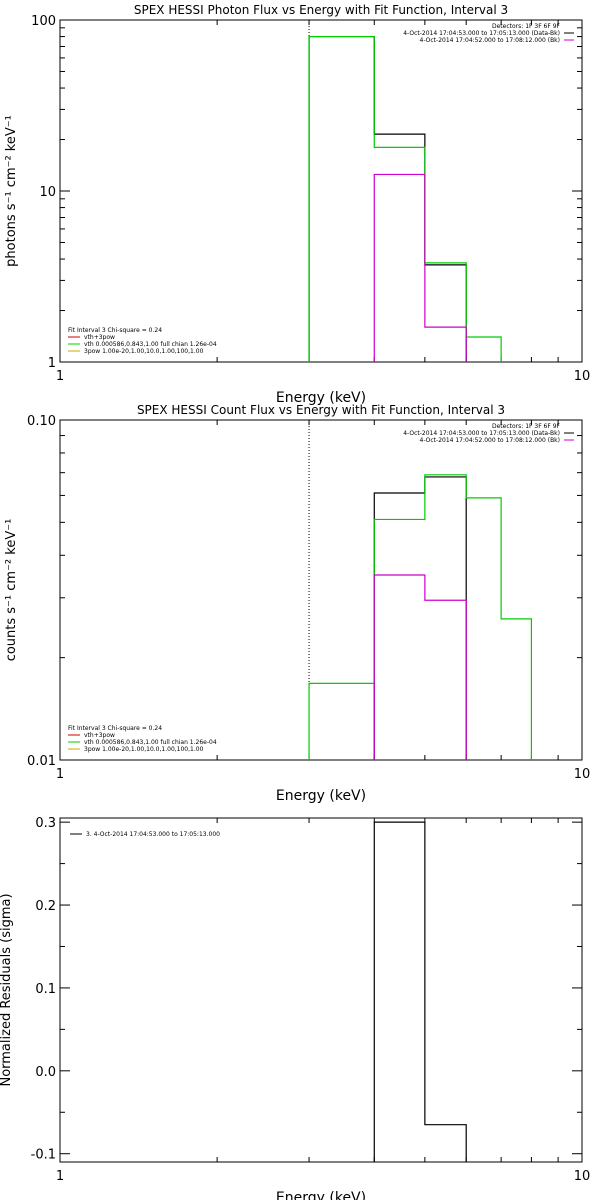 The height and width of the screenshot is (1204, 600). What do you see at coordinates (45, 823) in the screenshot?
I see `y-tick-label: 0.3` at bounding box center [45, 823].